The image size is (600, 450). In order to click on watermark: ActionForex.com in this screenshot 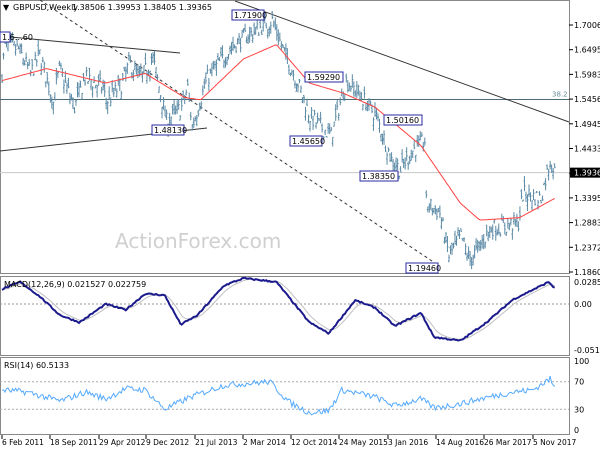, I will do `click(198, 241)`.